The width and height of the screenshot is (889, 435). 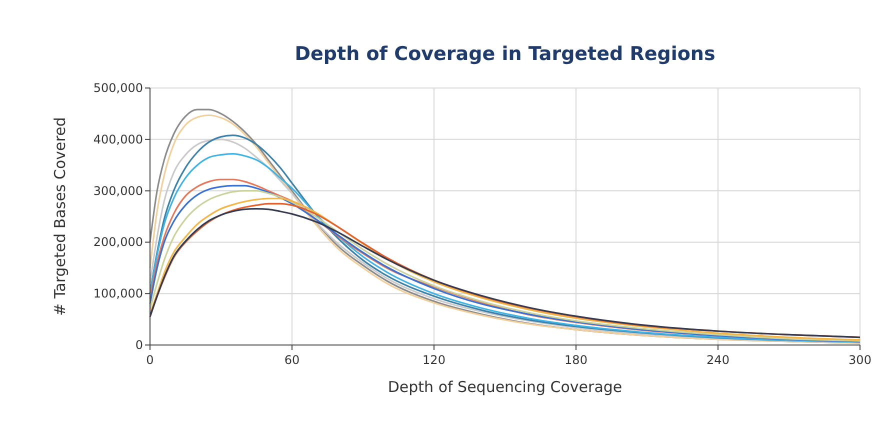 What do you see at coordinates (718, 360) in the screenshot?
I see `x-tick-label: 240` at bounding box center [718, 360].